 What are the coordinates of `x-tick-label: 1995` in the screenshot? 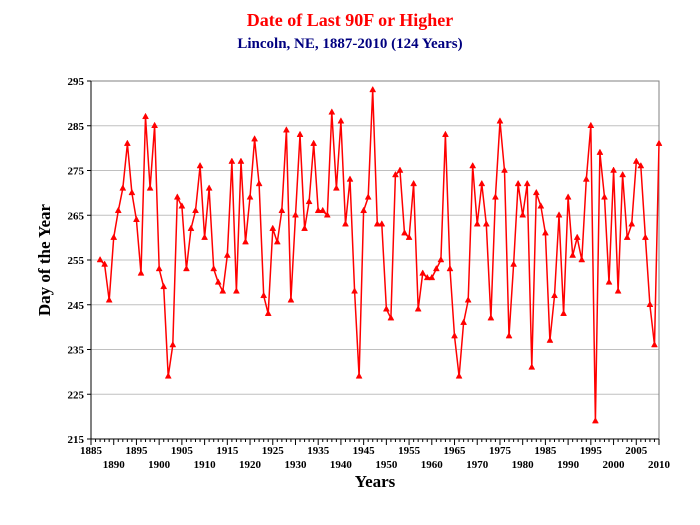 It's located at (591, 451).